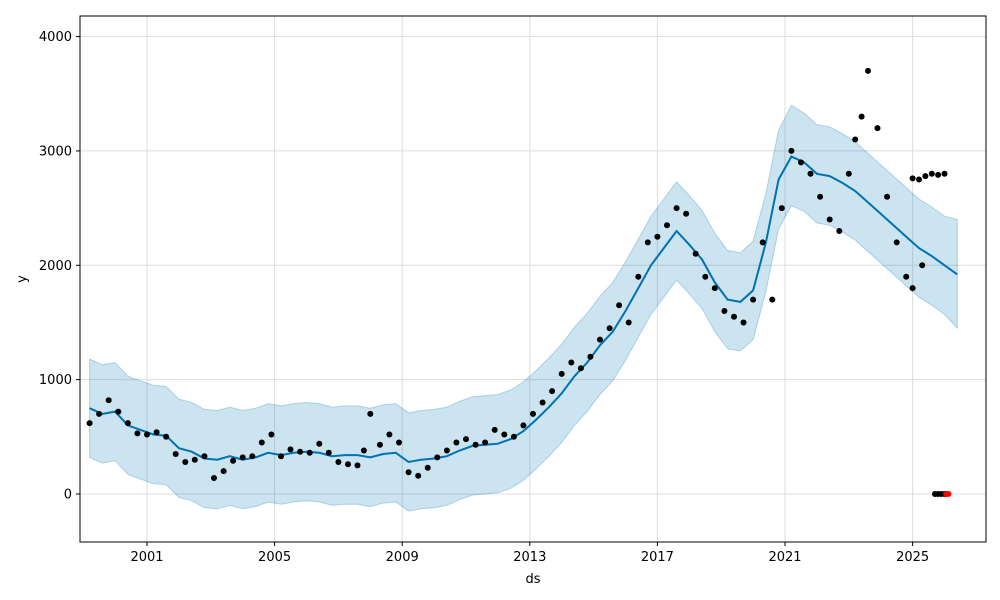 The height and width of the screenshot is (600, 1000). Describe the element at coordinates (68, 494) in the screenshot. I see `y-tick-label: 0` at that location.